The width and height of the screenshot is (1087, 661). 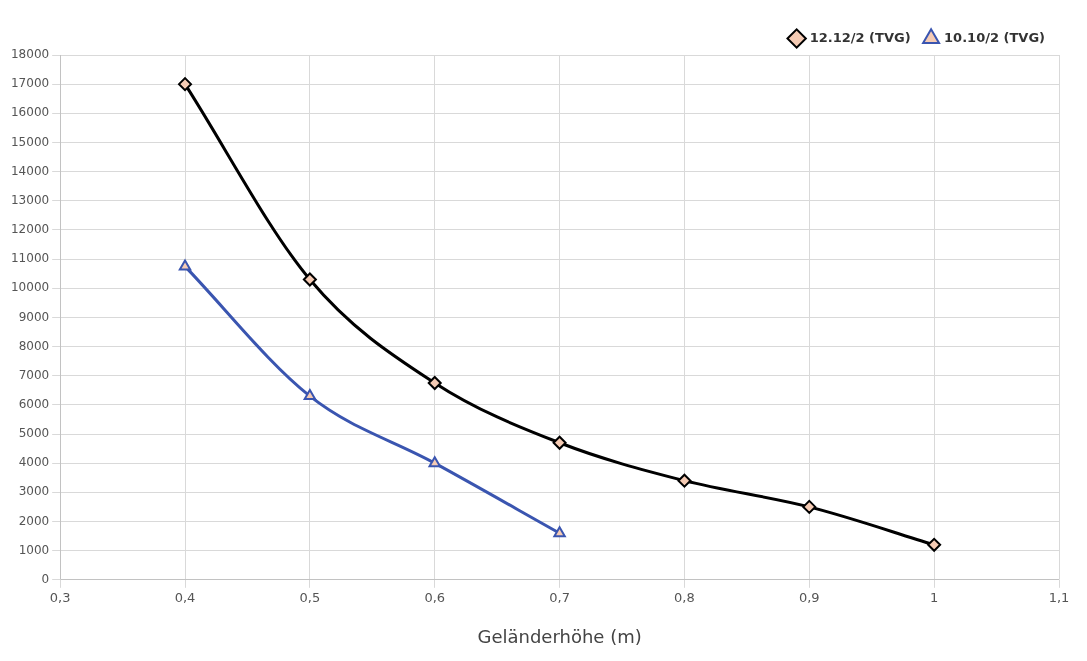 I want to click on legend-label: 10.10/2 (TVG), so click(x=994, y=37).